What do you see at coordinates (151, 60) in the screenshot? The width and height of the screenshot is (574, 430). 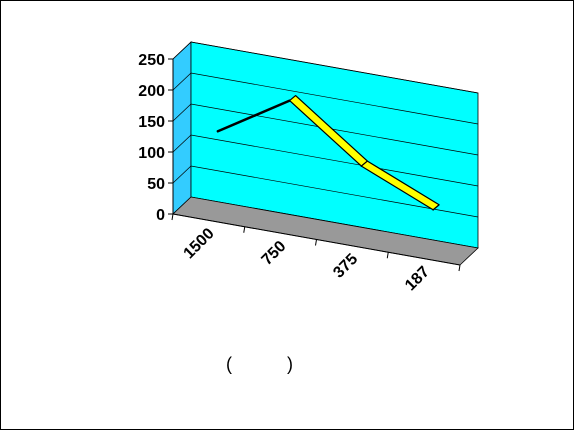 I see `y-tick-label-5: 250` at bounding box center [151, 60].